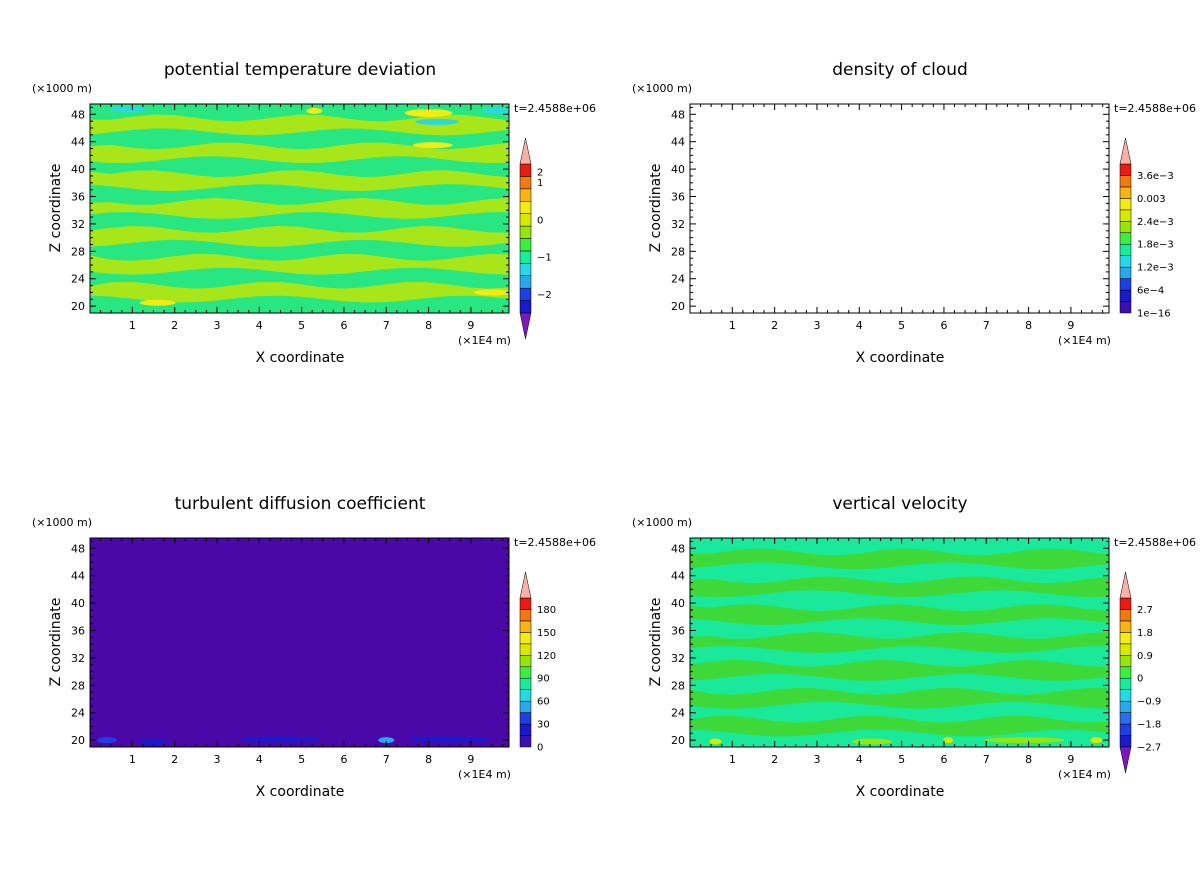 The image size is (1200, 873). Describe the element at coordinates (1154, 314) in the screenshot. I see `colorbar-label: 1e−16` at that location.